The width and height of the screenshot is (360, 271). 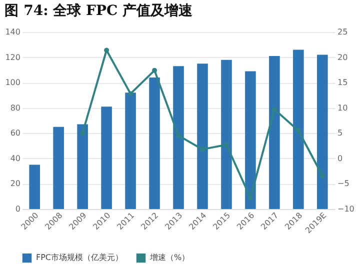 I want to click on y2-tick-label: 10, so click(x=343, y=107).